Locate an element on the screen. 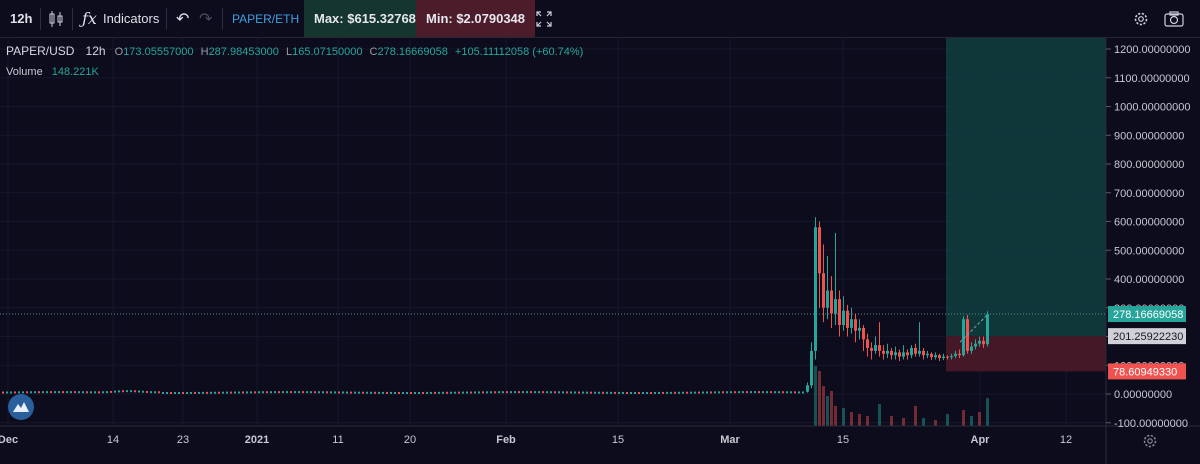  indicators-button: ƒx Indicators is located at coordinates (120, 18).